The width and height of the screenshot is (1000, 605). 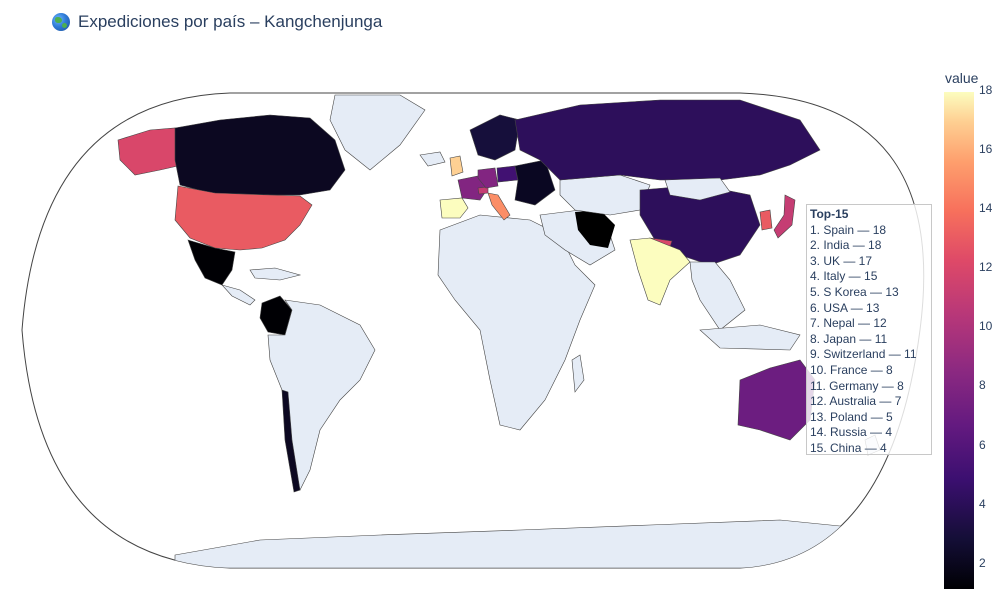 What do you see at coordinates (507, 174) in the screenshot?
I see `country-poland` at bounding box center [507, 174].